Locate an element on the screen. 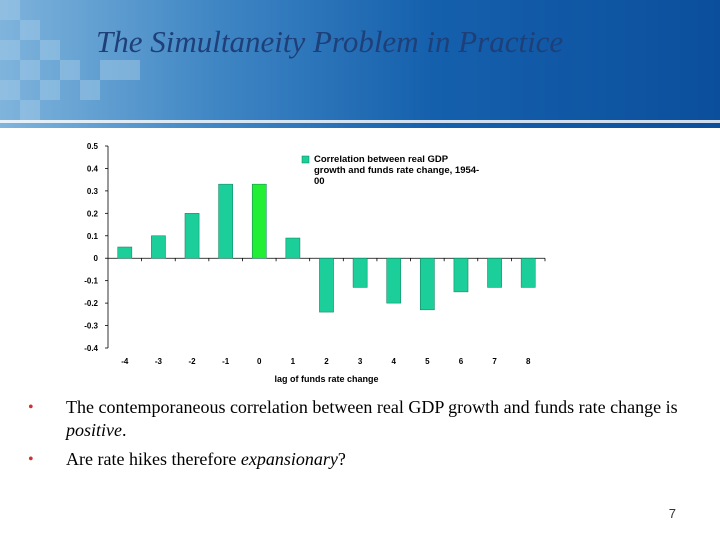  x-tick-label: 6 is located at coordinates (461, 361).